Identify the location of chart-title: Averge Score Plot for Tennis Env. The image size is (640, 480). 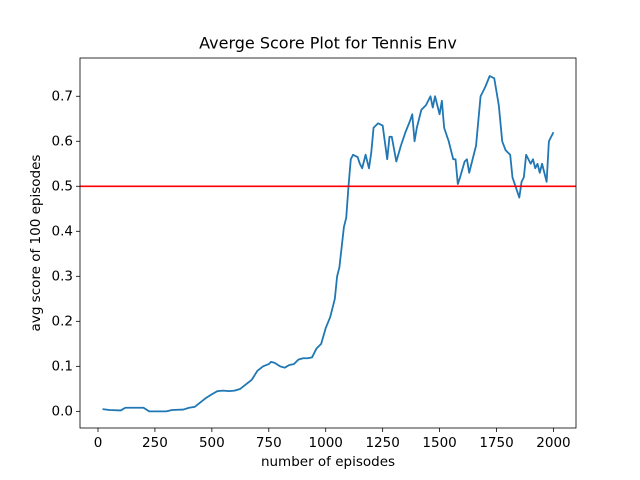
(328, 43).